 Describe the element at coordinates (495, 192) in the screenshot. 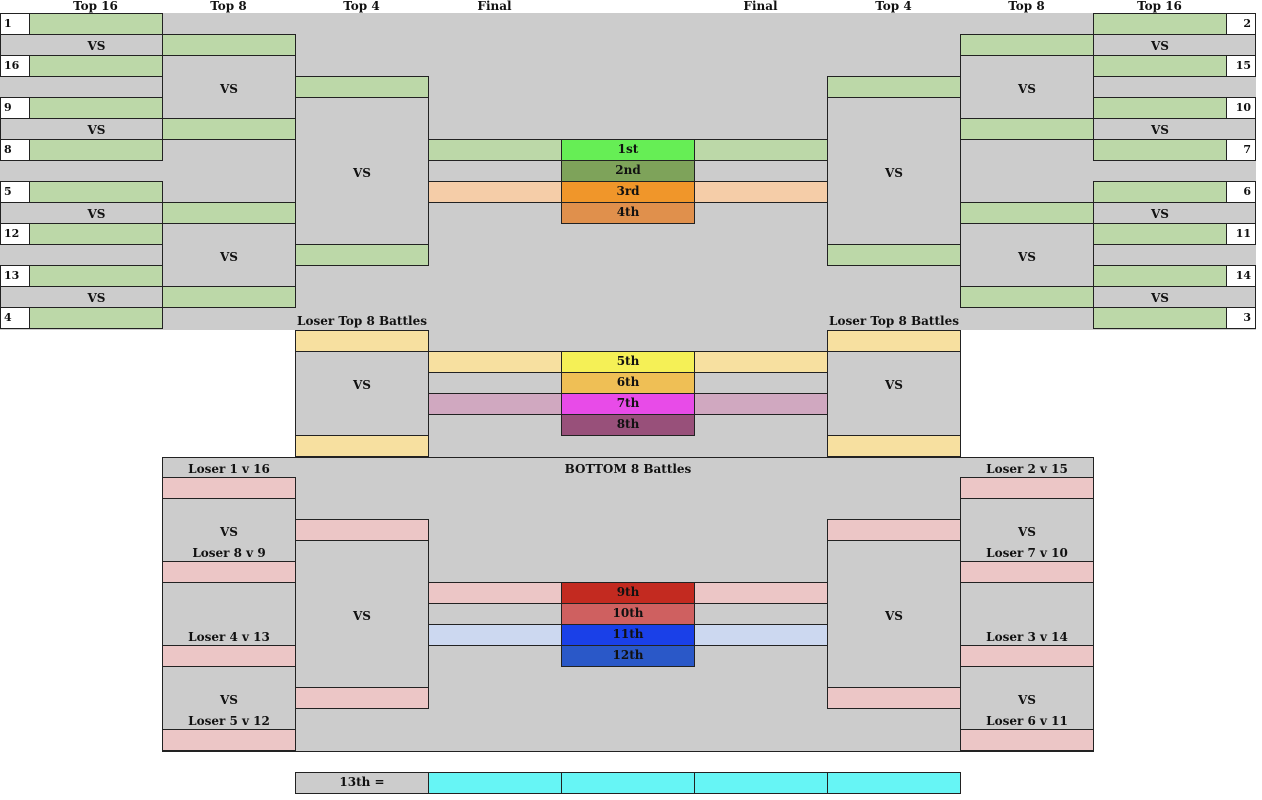

I see `final-left-3rd-4th` at that location.